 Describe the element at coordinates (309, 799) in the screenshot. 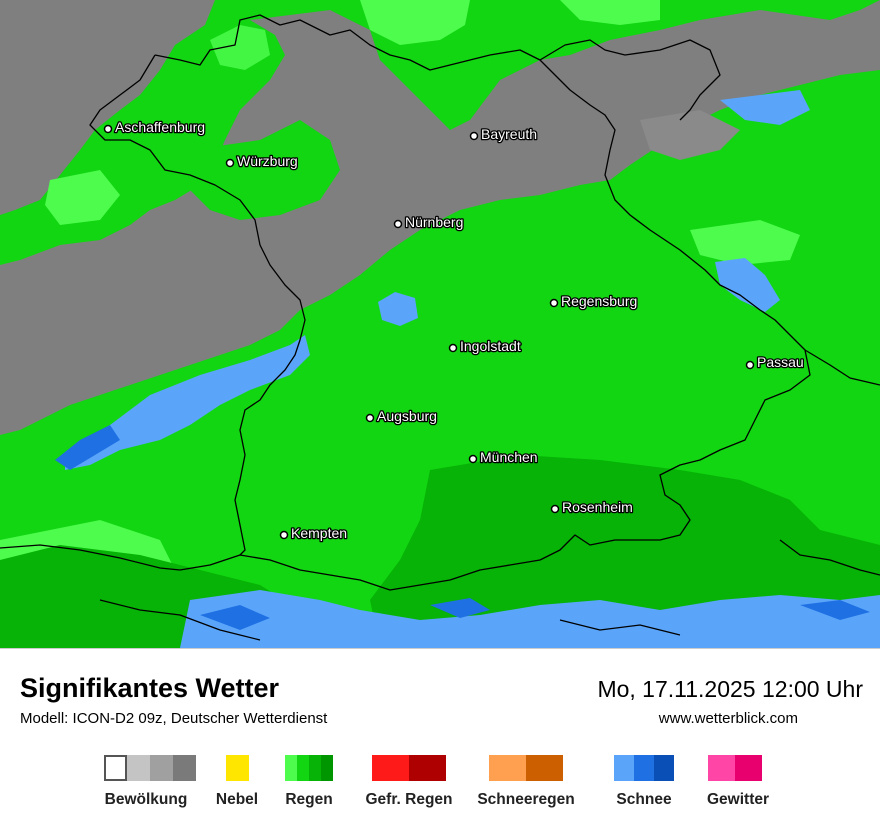

I see `legend-label: Regen` at that location.